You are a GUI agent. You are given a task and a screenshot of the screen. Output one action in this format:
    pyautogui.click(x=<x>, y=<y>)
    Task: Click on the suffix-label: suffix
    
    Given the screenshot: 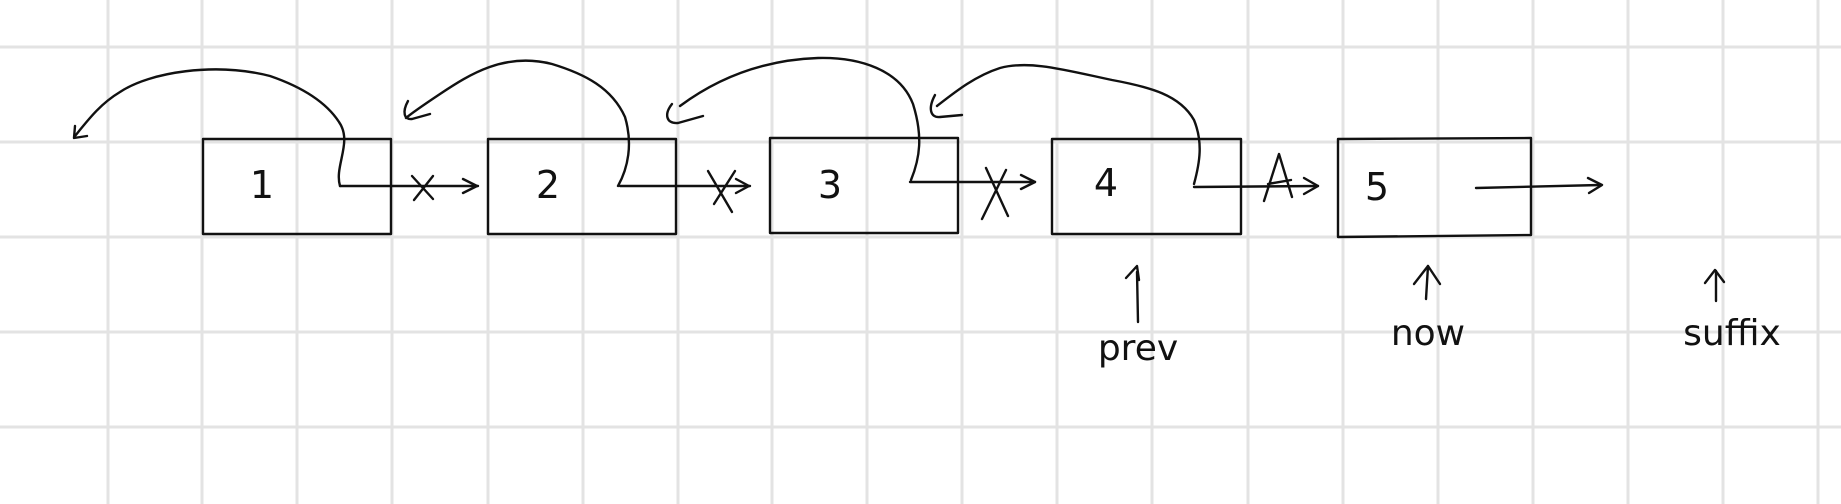 What is the action you would take?
    pyautogui.click(x=1732, y=333)
    